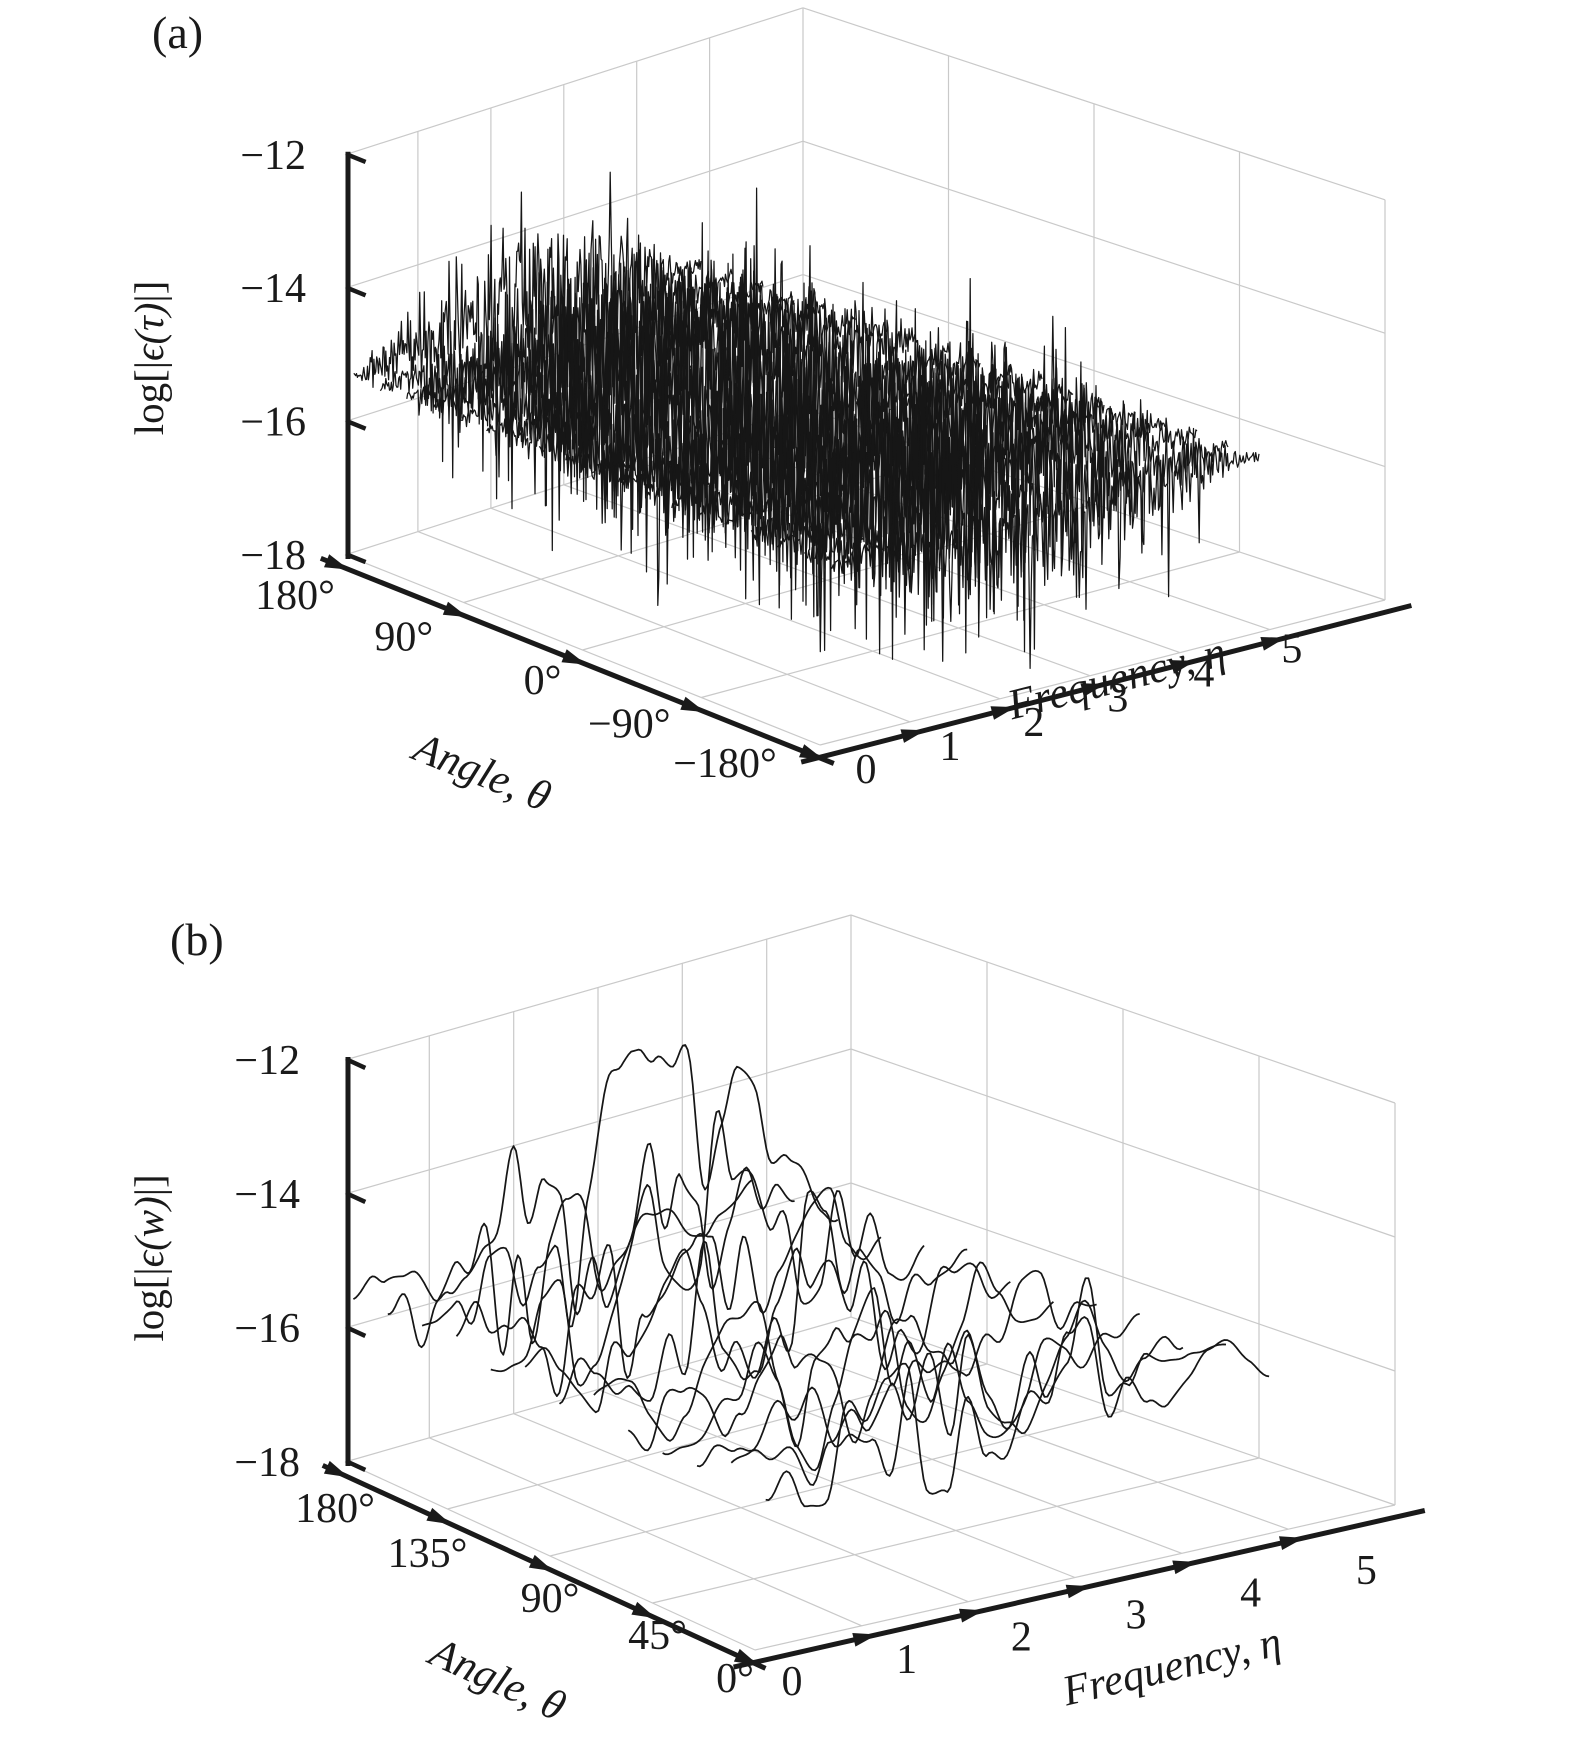  Describe the element at coordinates (197, 939) in the screenshot. I see `panel-tag: (b)` at that location.